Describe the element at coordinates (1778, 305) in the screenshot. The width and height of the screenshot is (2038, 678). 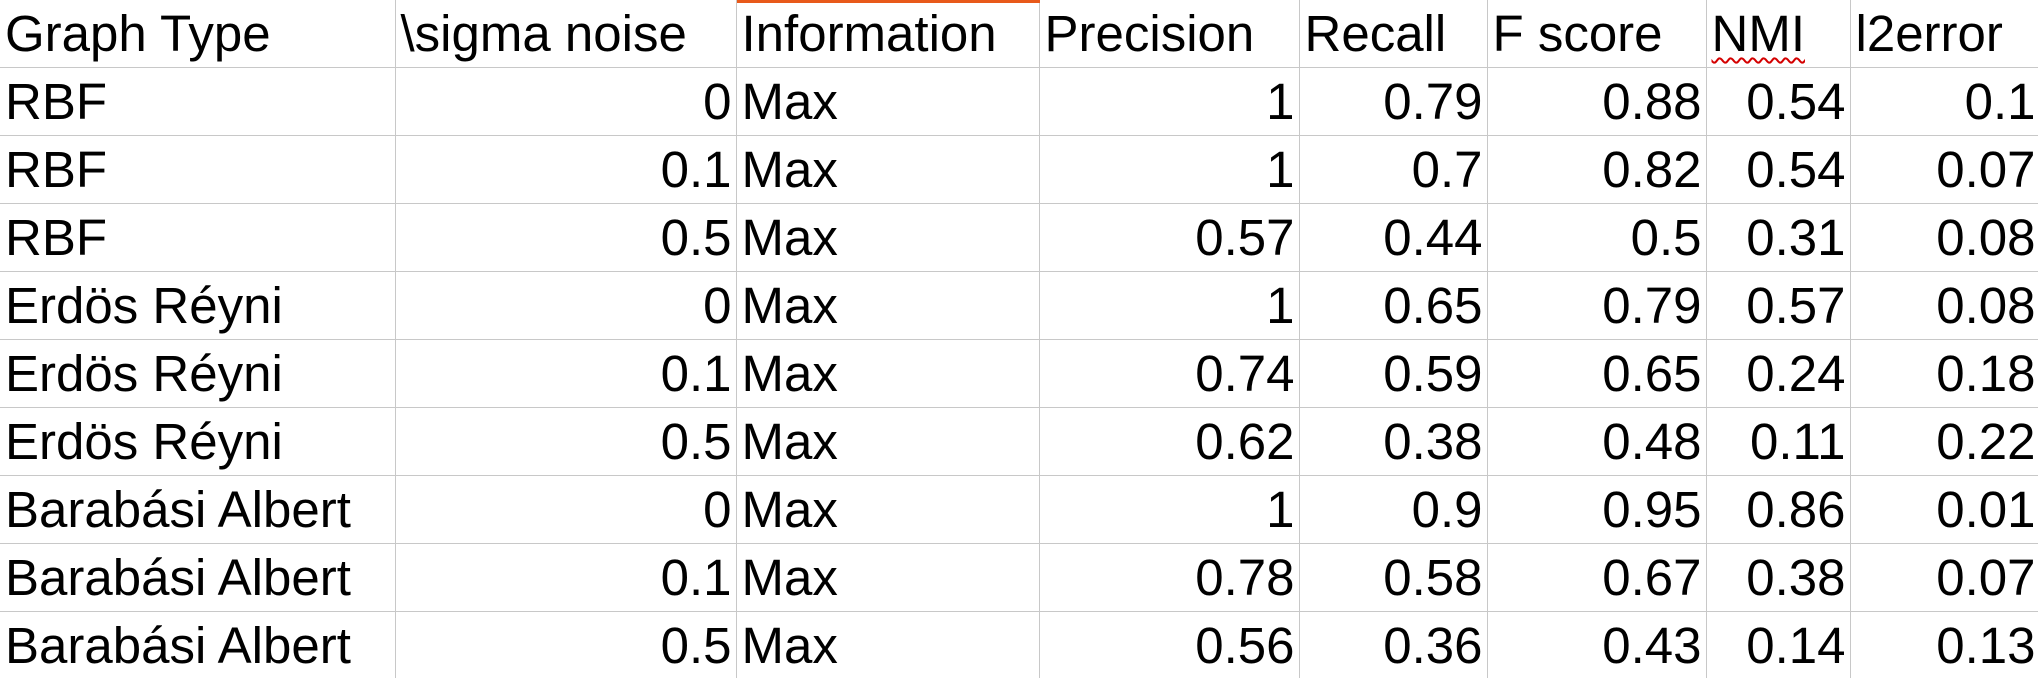
I see `cell-nmi: 0.57` at that location.